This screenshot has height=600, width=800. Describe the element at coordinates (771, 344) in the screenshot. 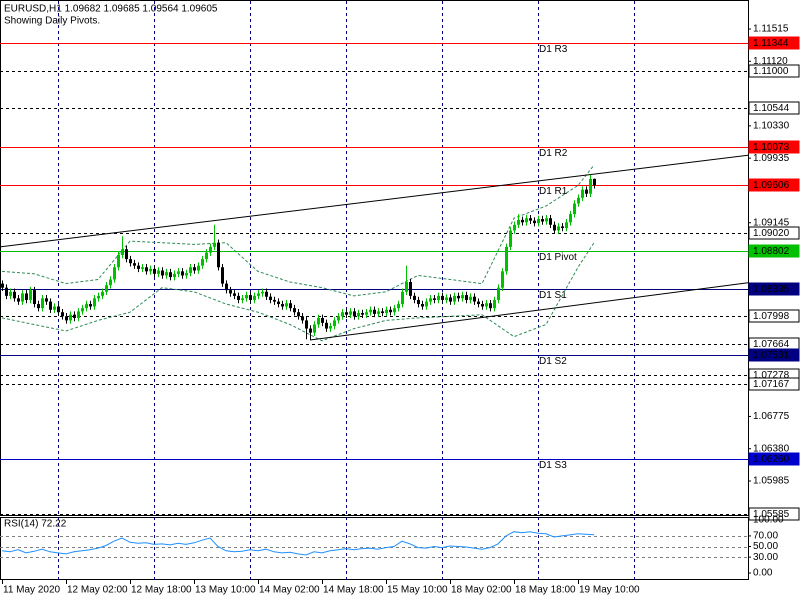

I see `price-label: 1.07664` at that location.